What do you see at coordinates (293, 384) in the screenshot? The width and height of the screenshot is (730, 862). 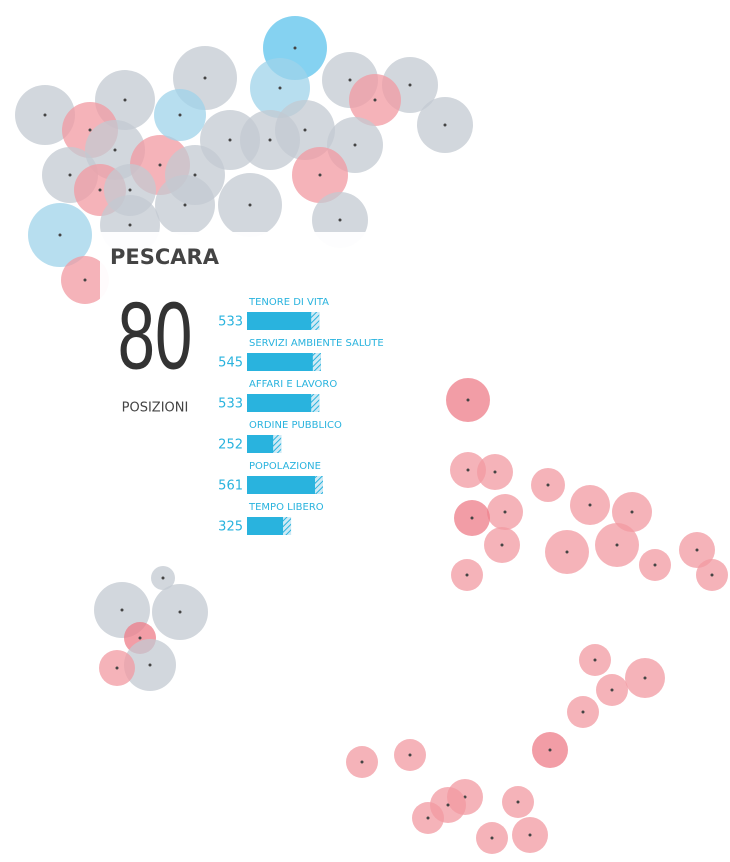 I see `bar-label: AFFARI E LAVORO` at bounding box center [293, 384].